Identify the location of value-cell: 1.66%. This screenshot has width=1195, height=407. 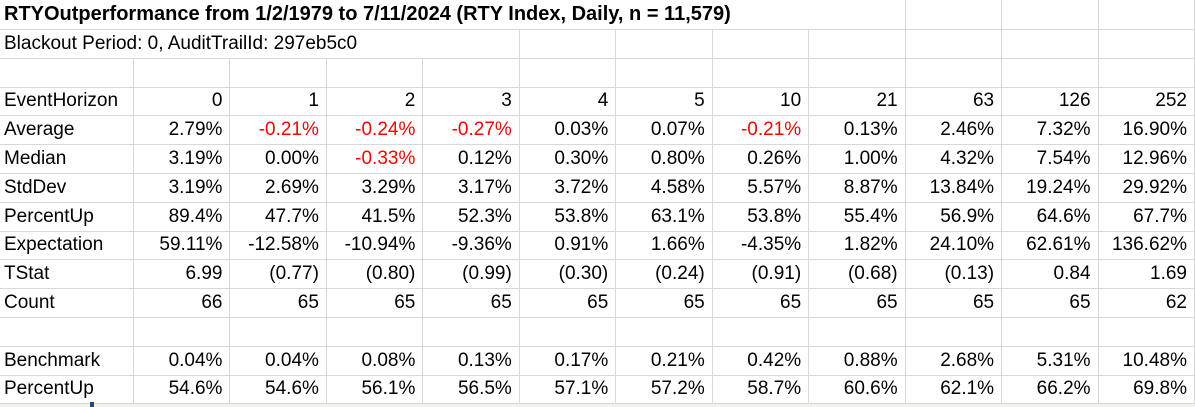
(664, 245).